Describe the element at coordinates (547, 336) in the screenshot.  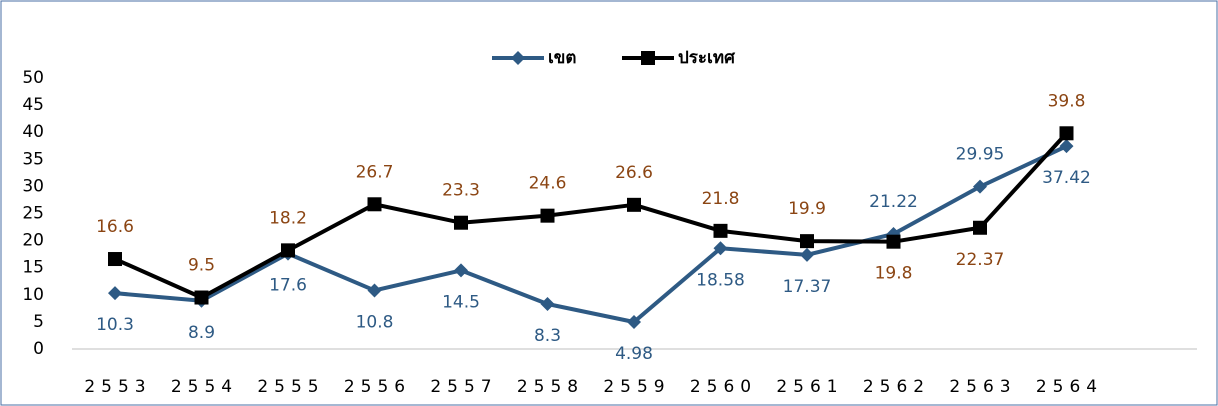
I see `data-label: 8.3` at that location.